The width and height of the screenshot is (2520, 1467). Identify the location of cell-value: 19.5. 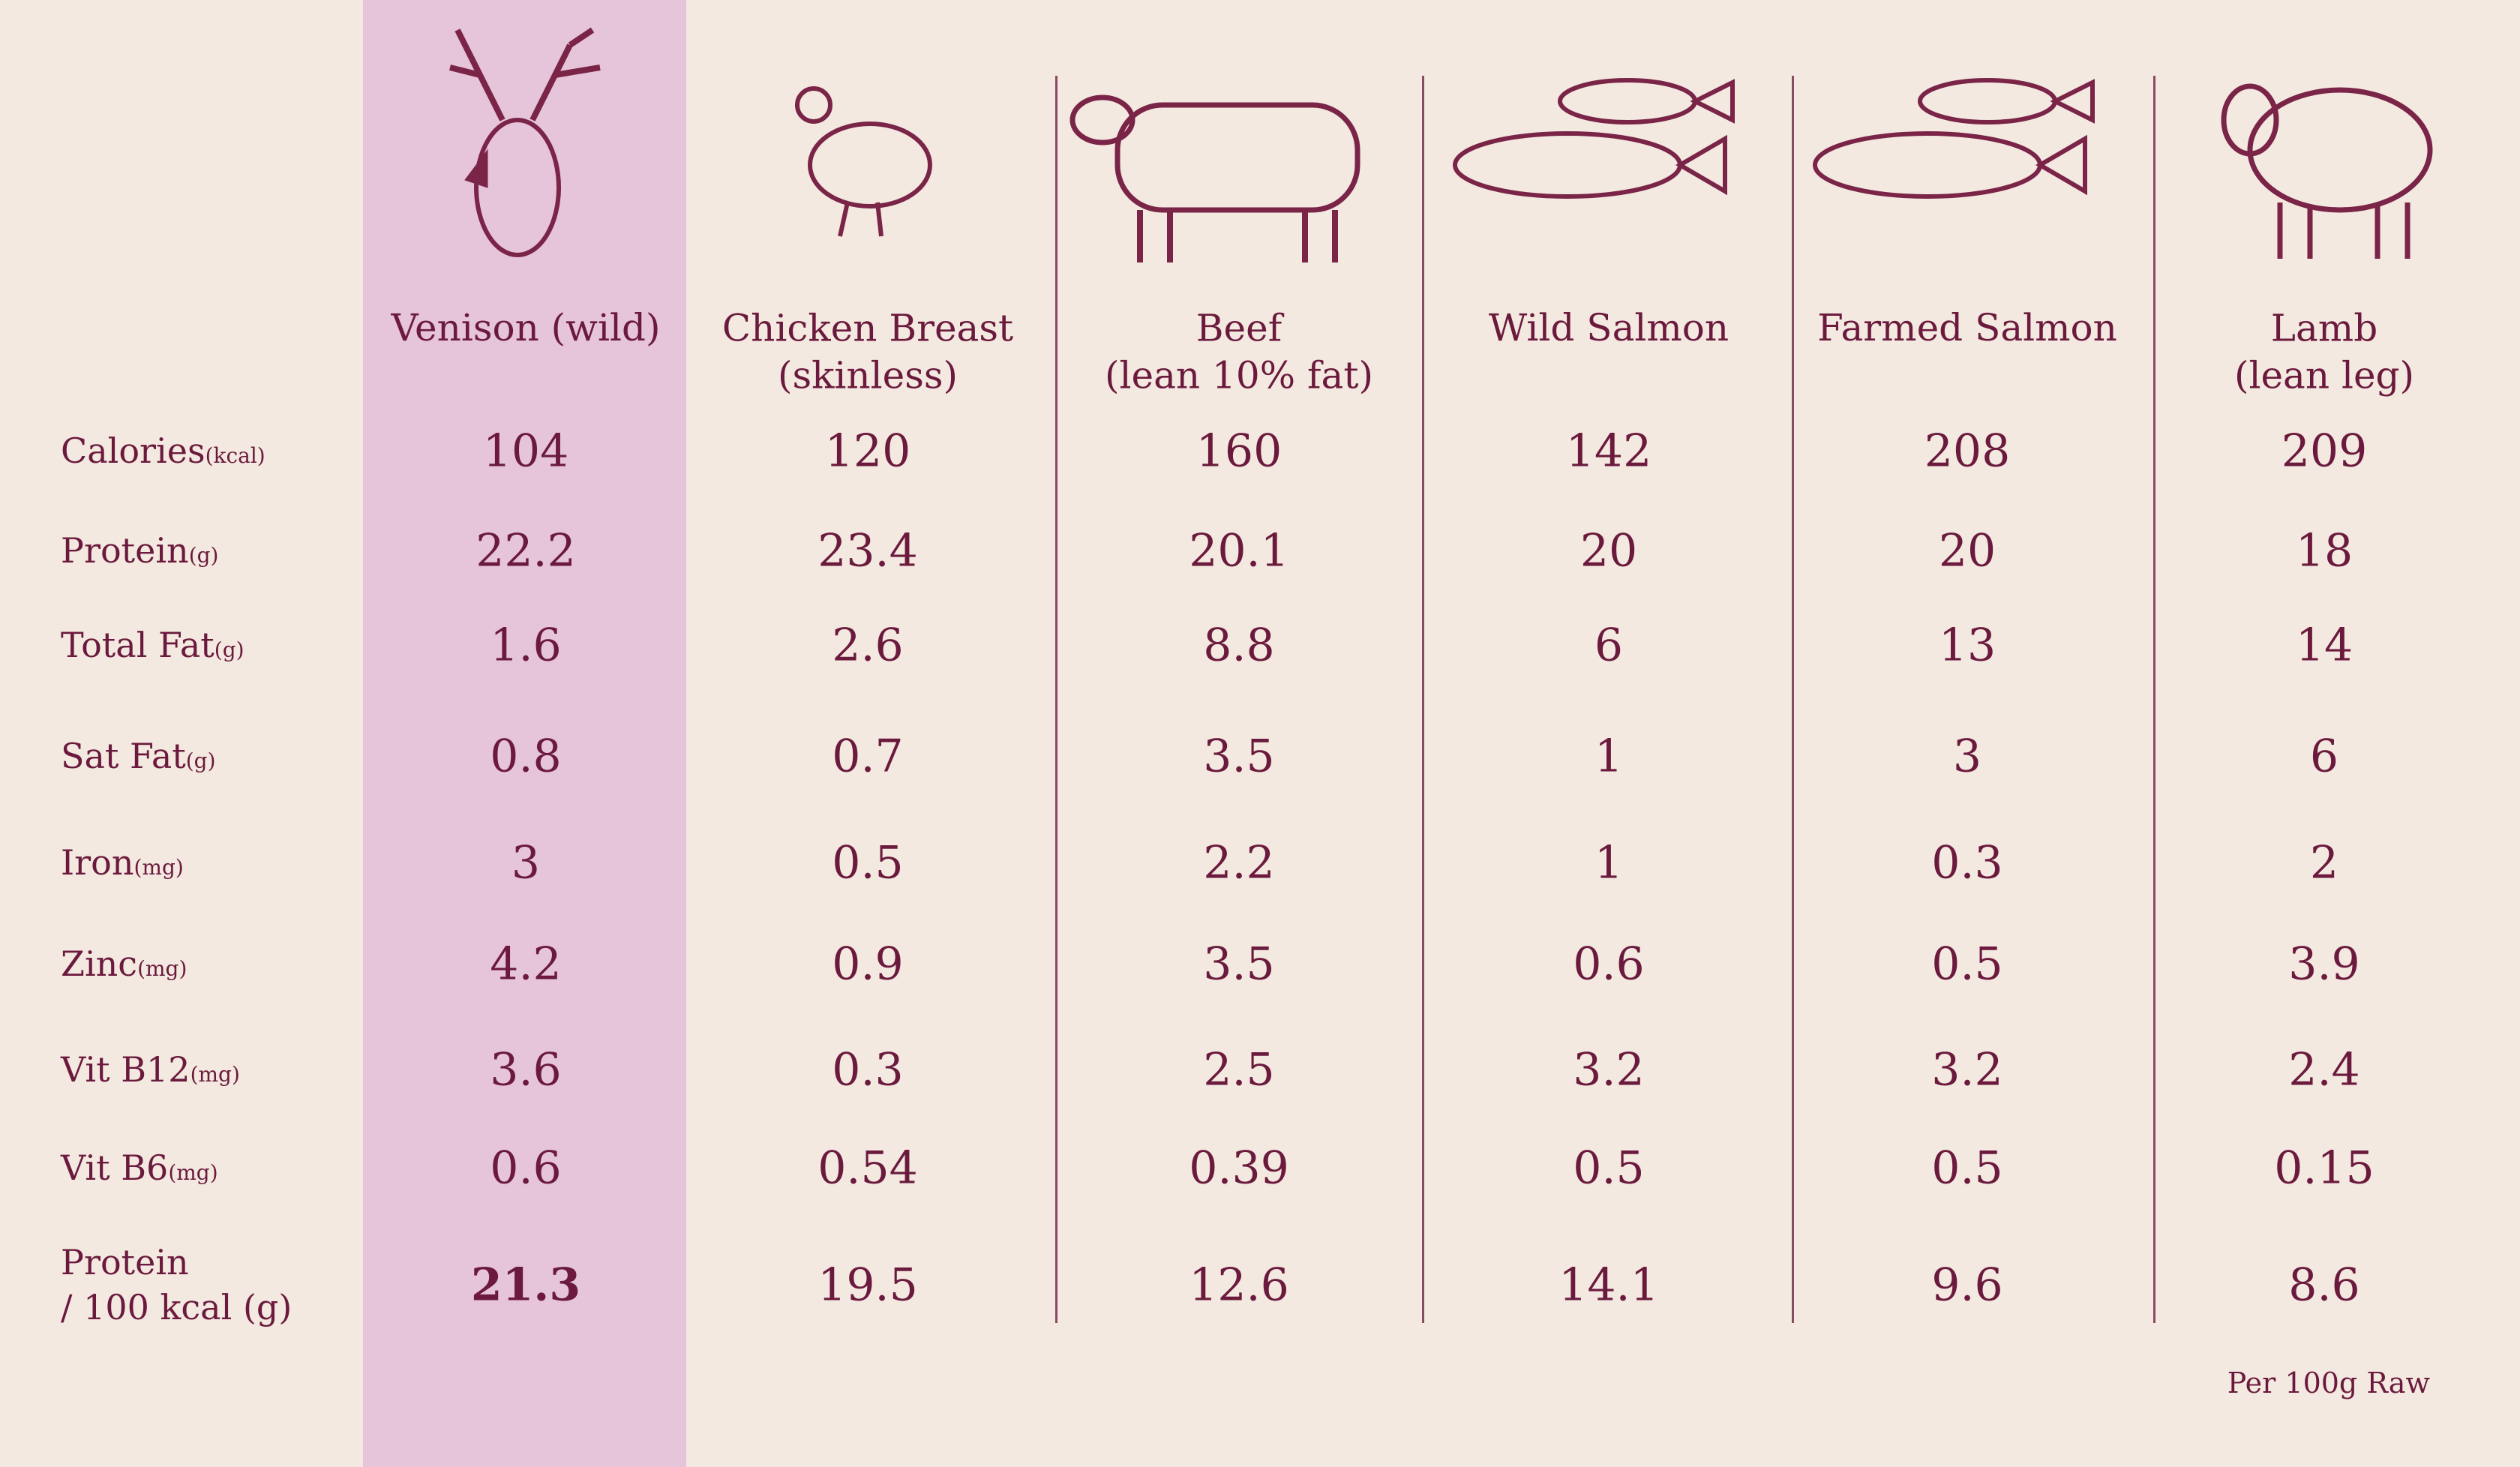
(868, 1285).